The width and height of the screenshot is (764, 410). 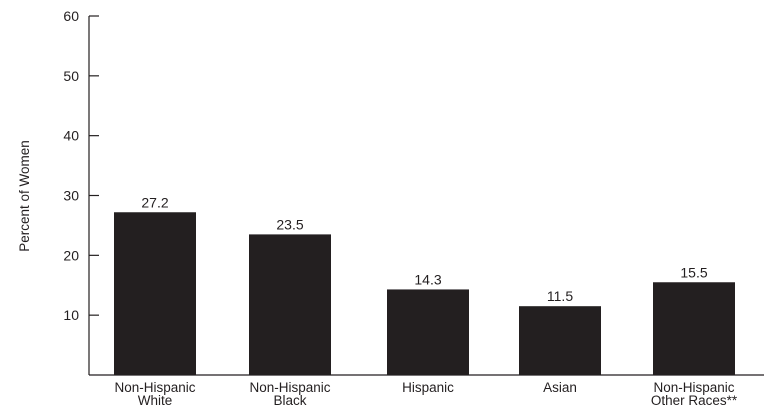 I want to click on y-tick-label: 10, so click(x=71, y=315).